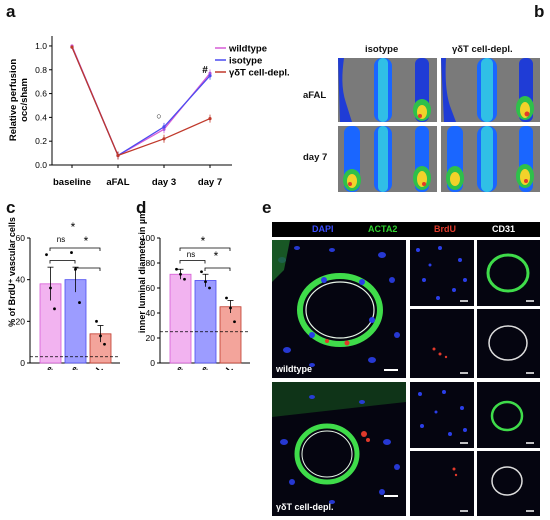 The image size is (550, 520). What do you see at coordinates (508, 273) in the screenshot?
I see `micrograph-wildtype-acta2` at bounding box center [508, 273].